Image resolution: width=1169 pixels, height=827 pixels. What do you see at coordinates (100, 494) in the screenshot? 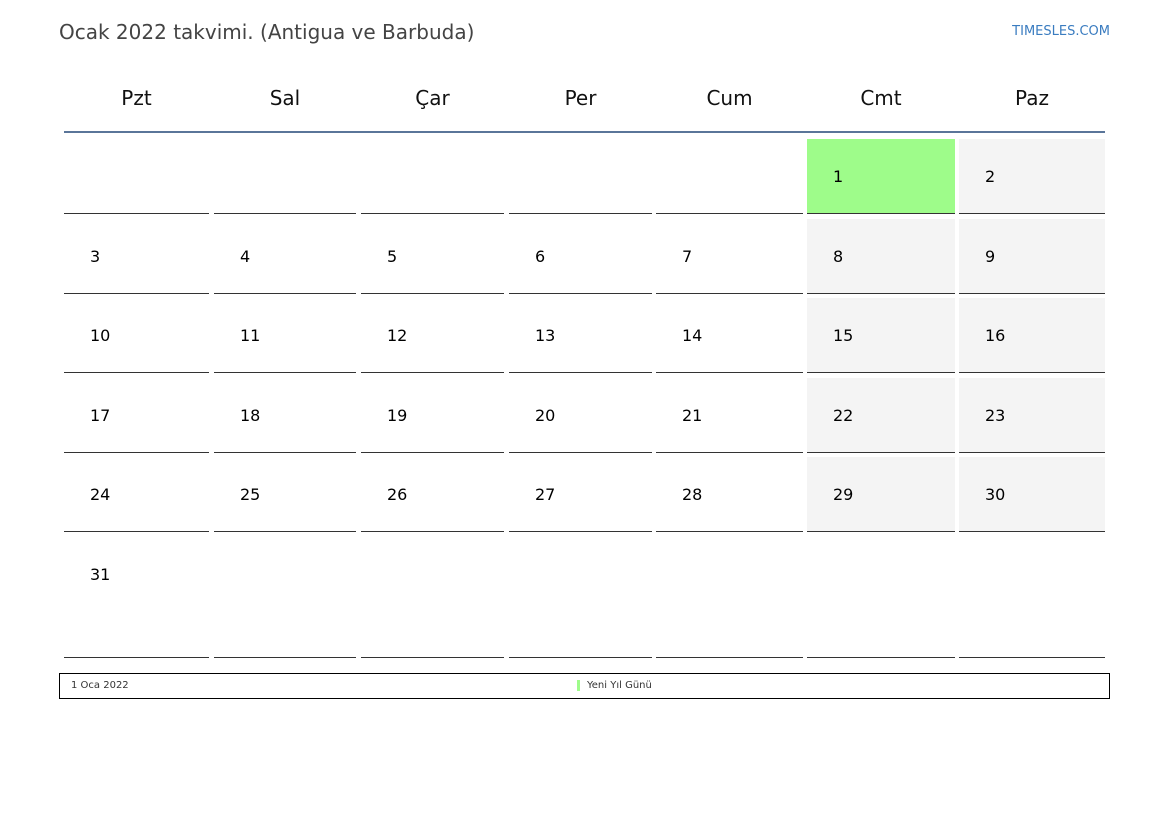
I see `day-number: 24` at bounding box center [100, 494].